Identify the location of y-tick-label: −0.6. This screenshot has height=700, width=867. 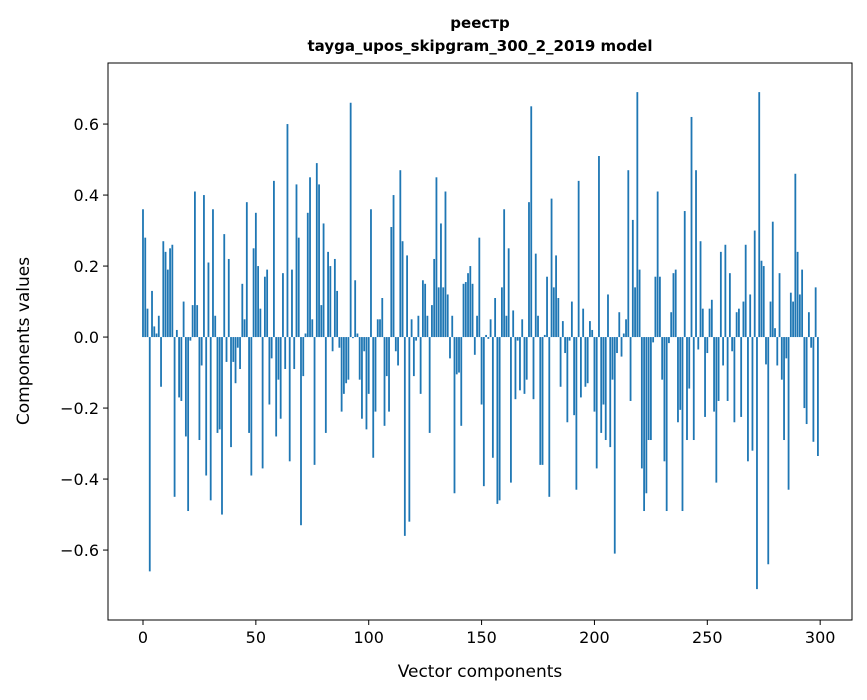
(79, 550).